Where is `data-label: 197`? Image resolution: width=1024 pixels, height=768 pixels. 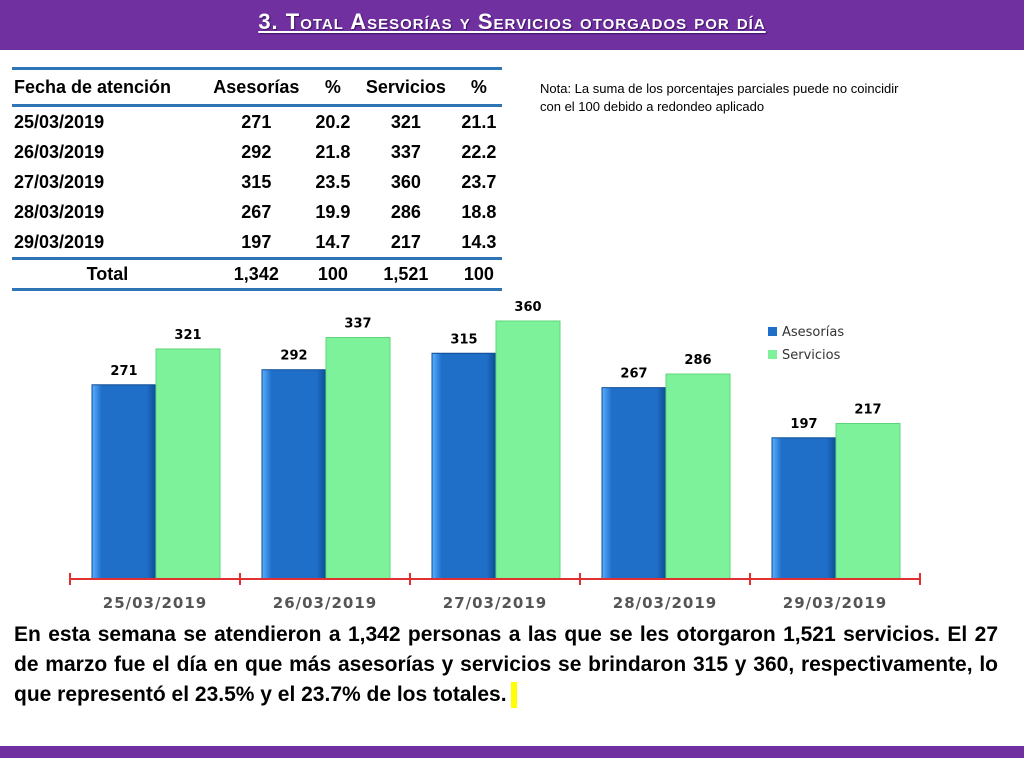
data-label: 197 is located at coordinates (803, 424).